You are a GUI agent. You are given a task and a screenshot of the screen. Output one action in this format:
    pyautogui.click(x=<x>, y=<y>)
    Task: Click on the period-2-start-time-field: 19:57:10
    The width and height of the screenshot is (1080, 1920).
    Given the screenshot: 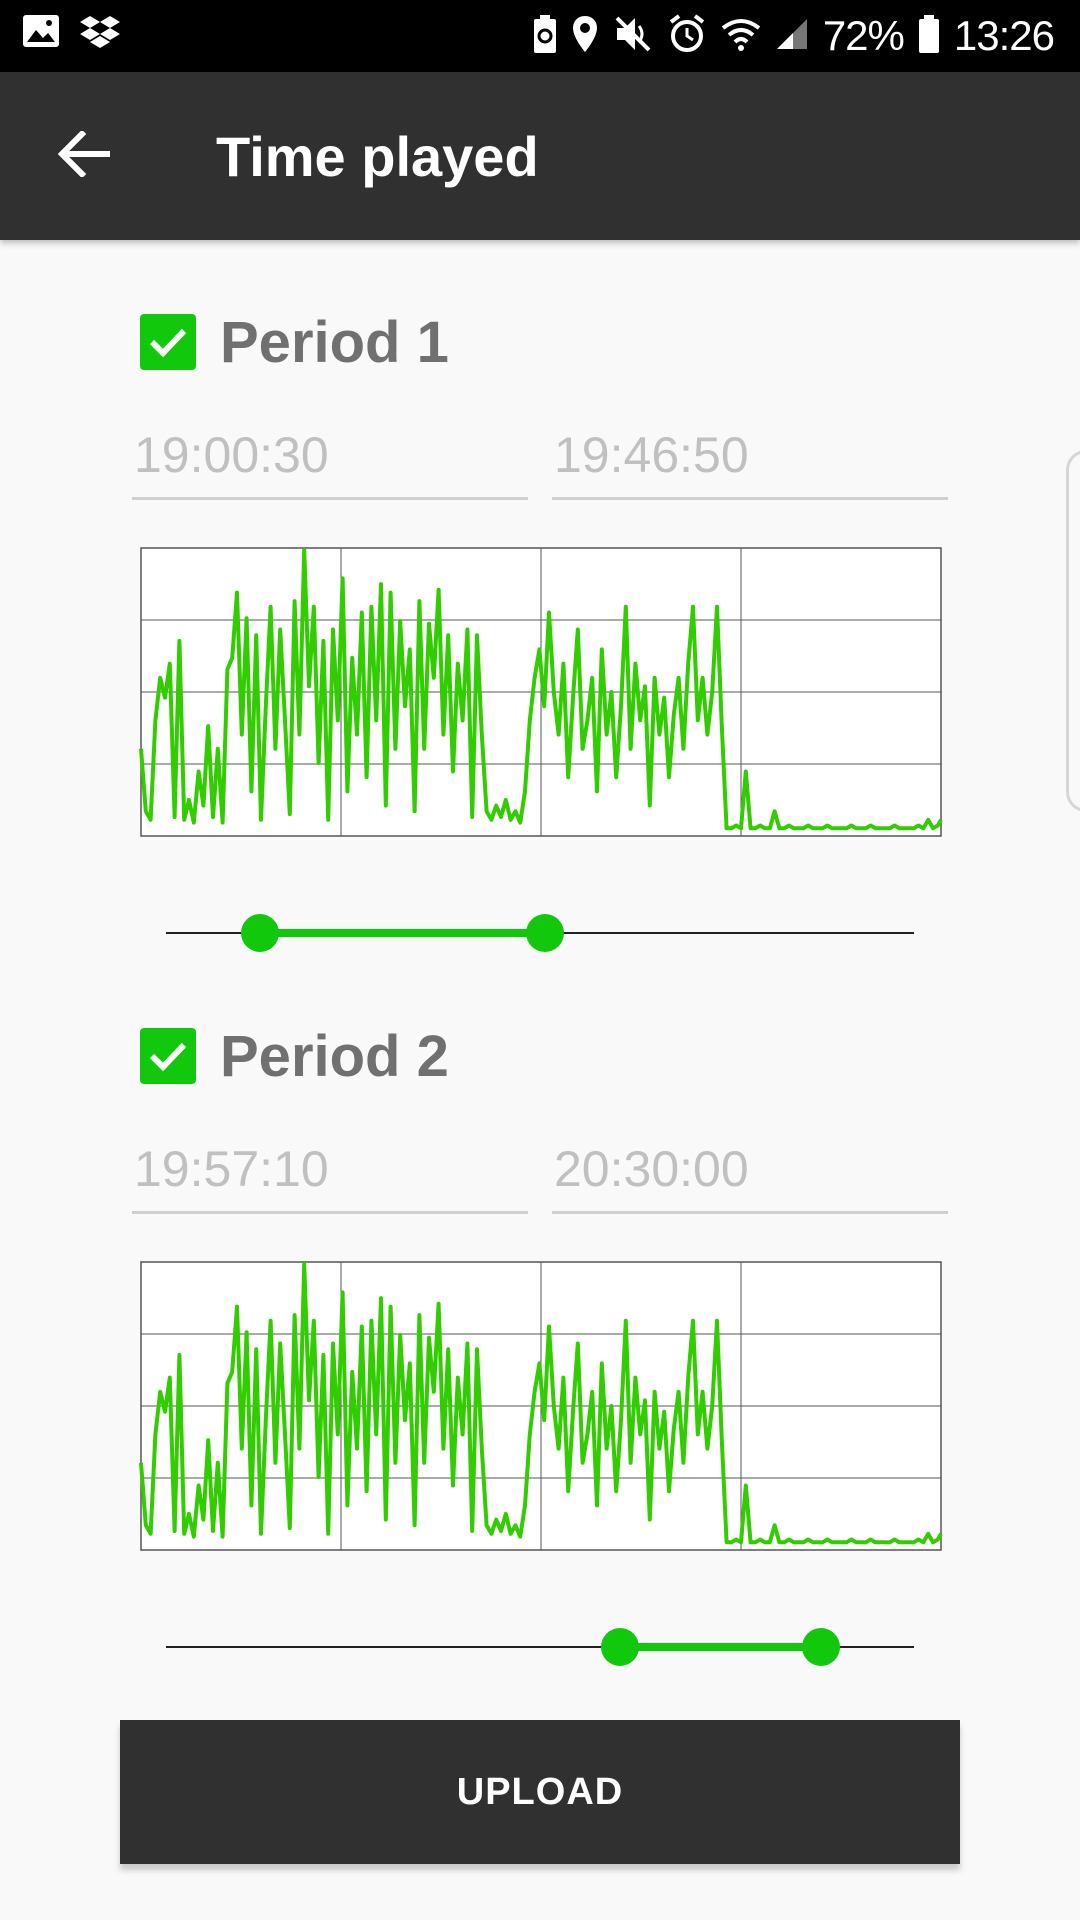 What is the action you would take?
    pyautogui.click(x=330, y=1175)
    